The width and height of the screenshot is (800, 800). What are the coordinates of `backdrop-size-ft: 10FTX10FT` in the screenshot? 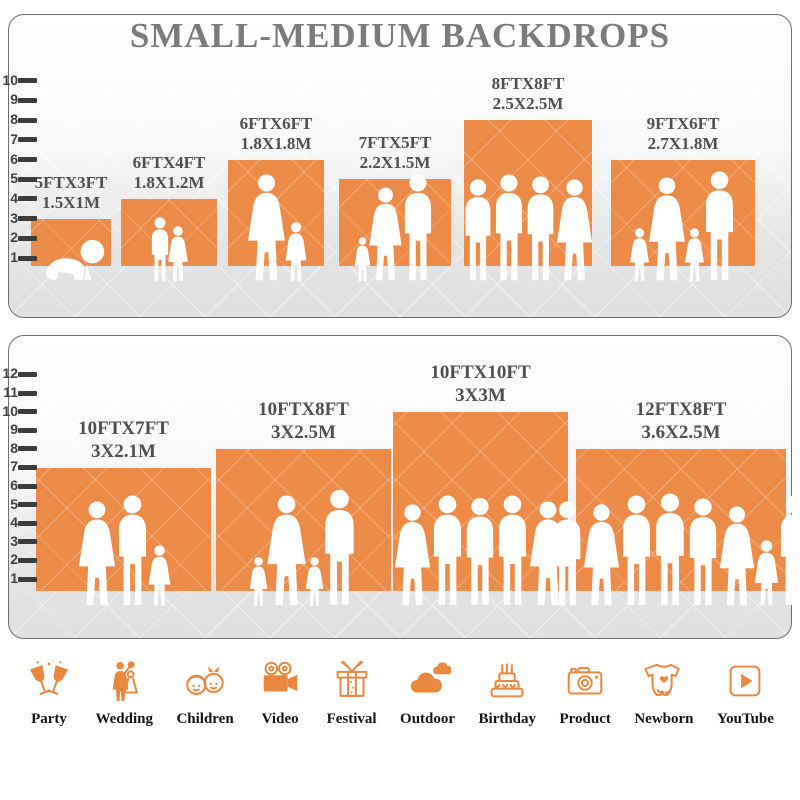 It's located at (480, 372).